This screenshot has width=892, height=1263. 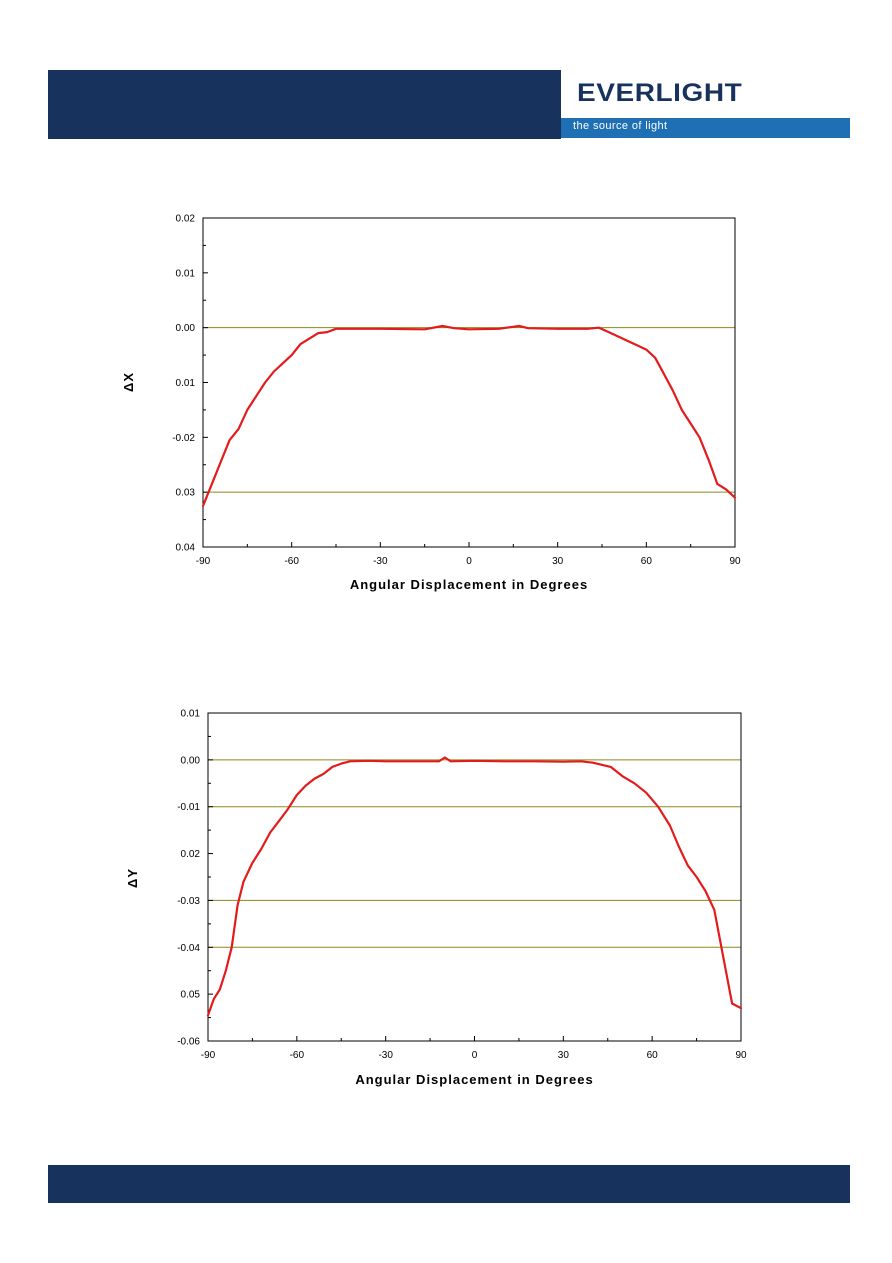 I want to click on dy-ytick-label-1: 0.00, so click(x=191, y=760).